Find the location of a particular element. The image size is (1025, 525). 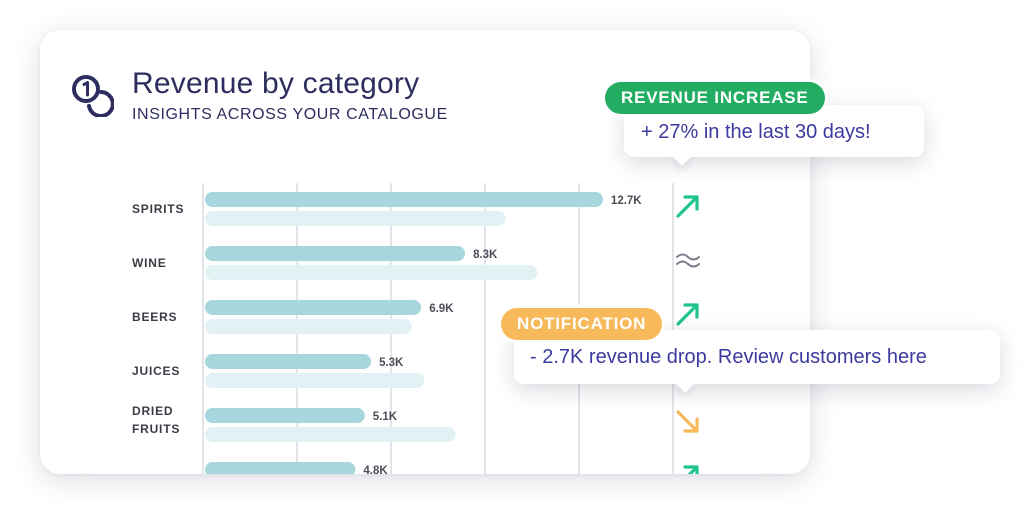

category-label: BEERS is located at coordinates (154, 317).